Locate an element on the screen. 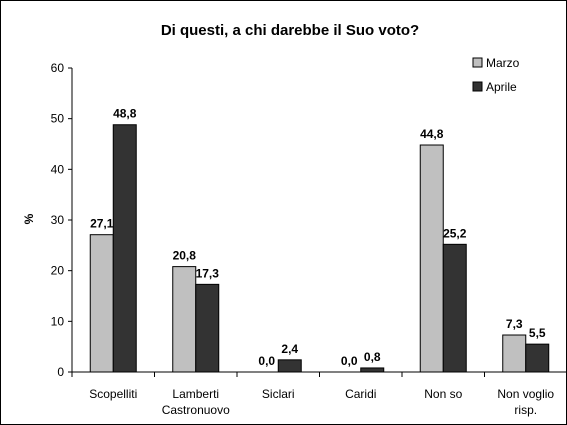 This screenshot has width=567, height=425. y-tick-label: 10 is located at coordinates (58, 321).